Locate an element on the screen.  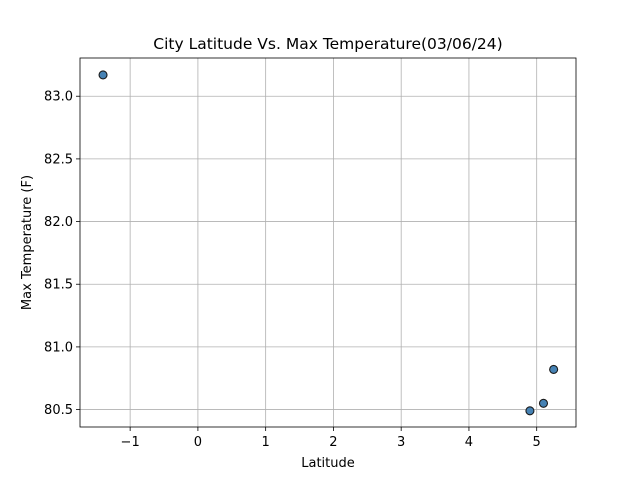
x-tick-label: −1 is located at coordinates (130, 442).